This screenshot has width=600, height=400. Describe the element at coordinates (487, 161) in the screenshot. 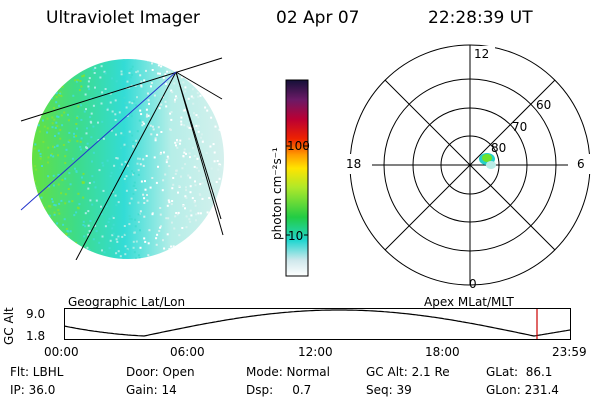

I see `polar-aurora` at that location.